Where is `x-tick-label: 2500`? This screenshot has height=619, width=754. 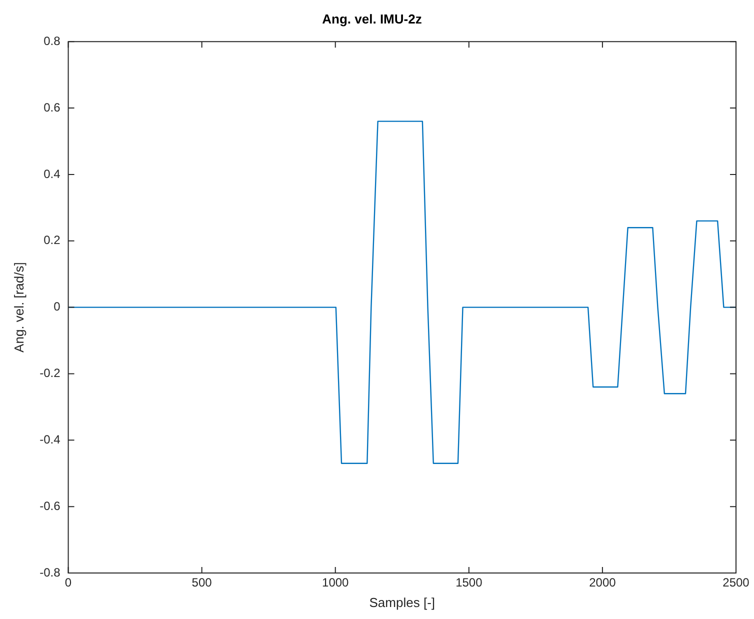 x-tick-label: 2500 is located at coordinates (736, 583).